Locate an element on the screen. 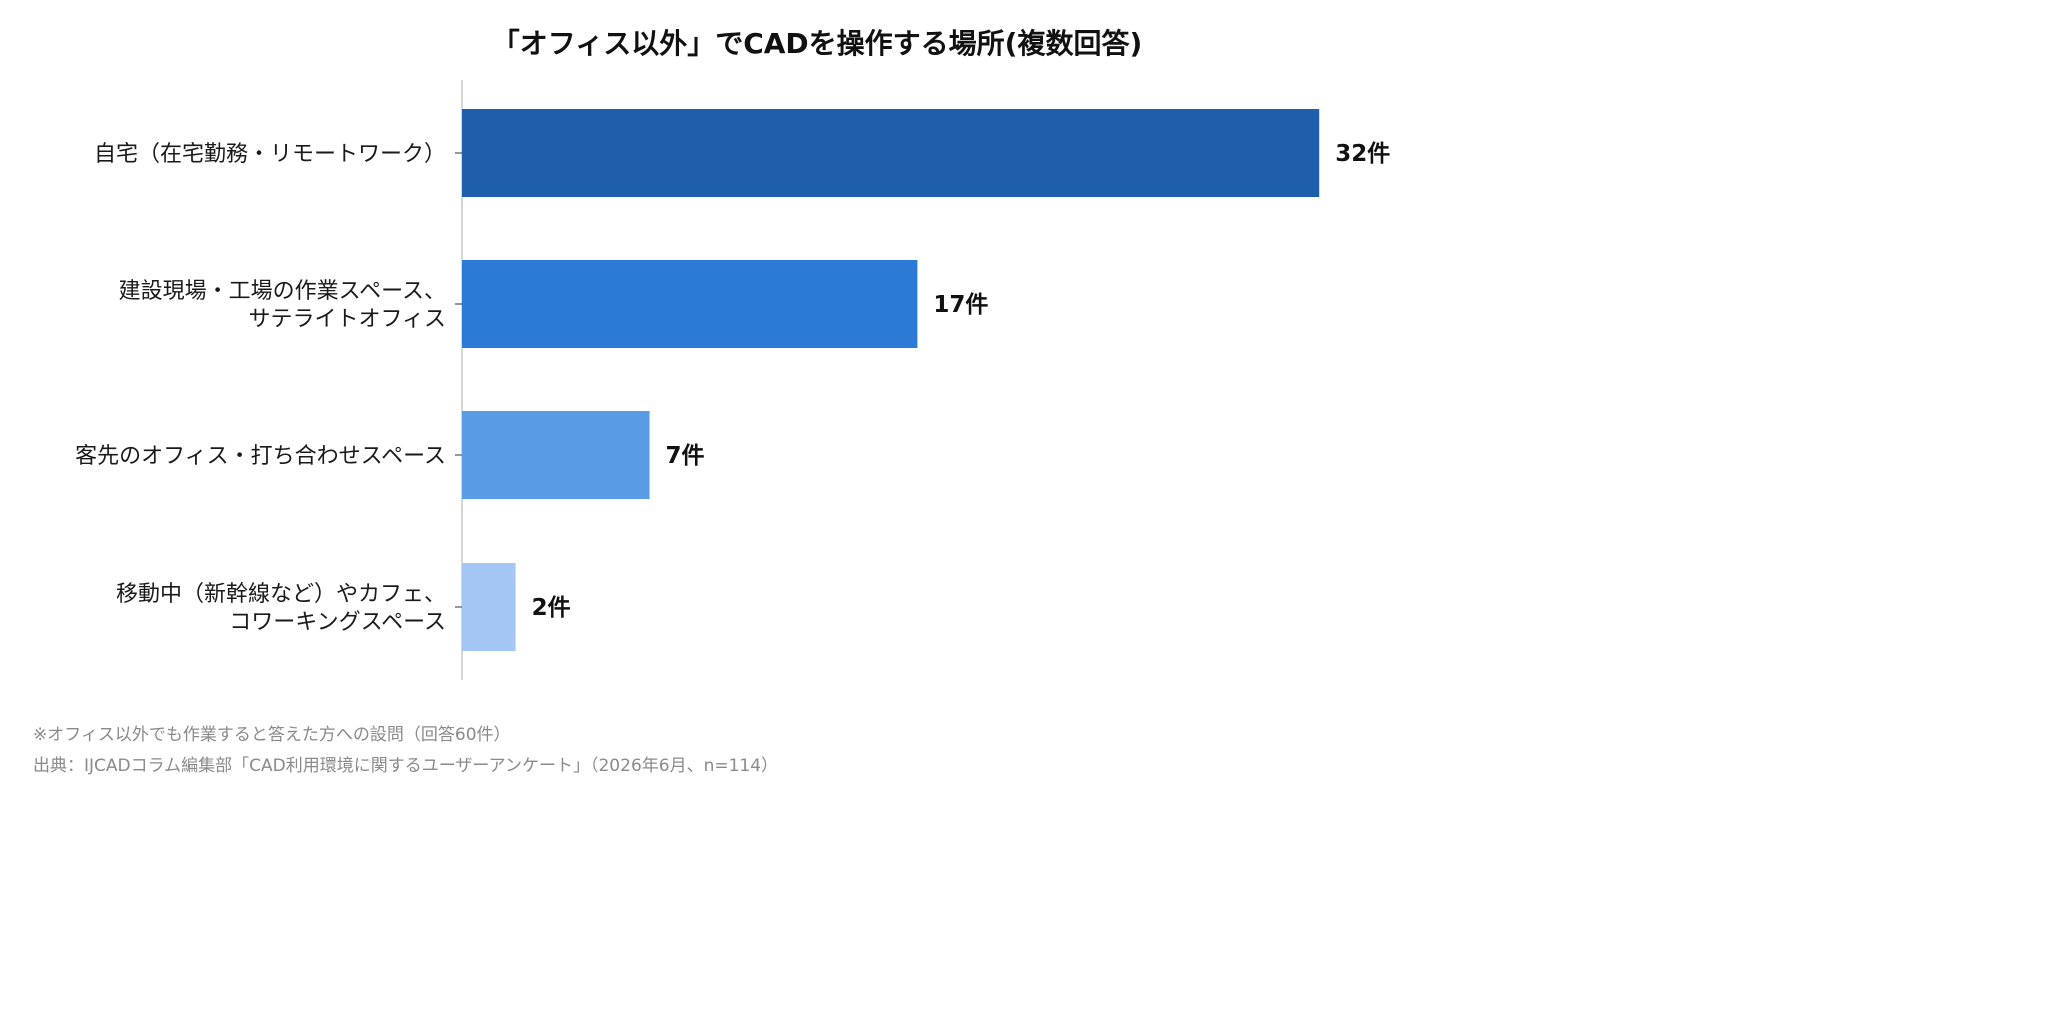 The image size is (2048, 1024). value-label-1: 32件 is located at coordinates (1362, 154).